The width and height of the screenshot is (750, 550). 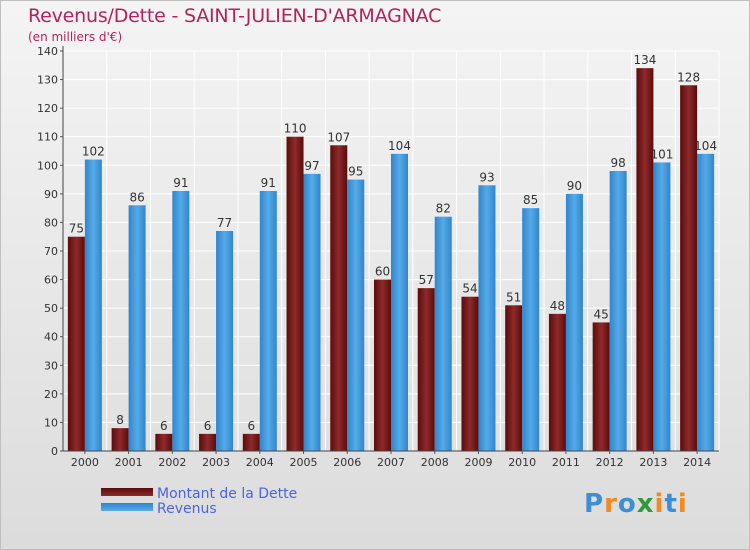 What do you see at coordinates (136, 197) in the screenshot?
I see `data-label-revenue: 86` at bounding box center [136, 197].